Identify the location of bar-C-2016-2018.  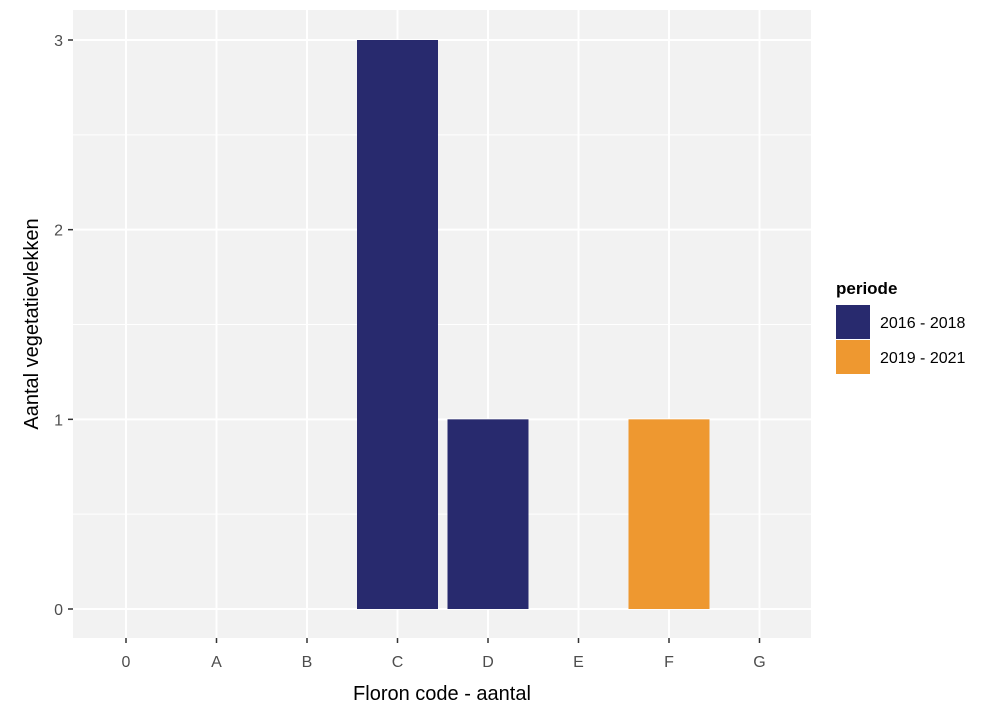
(397, 324).